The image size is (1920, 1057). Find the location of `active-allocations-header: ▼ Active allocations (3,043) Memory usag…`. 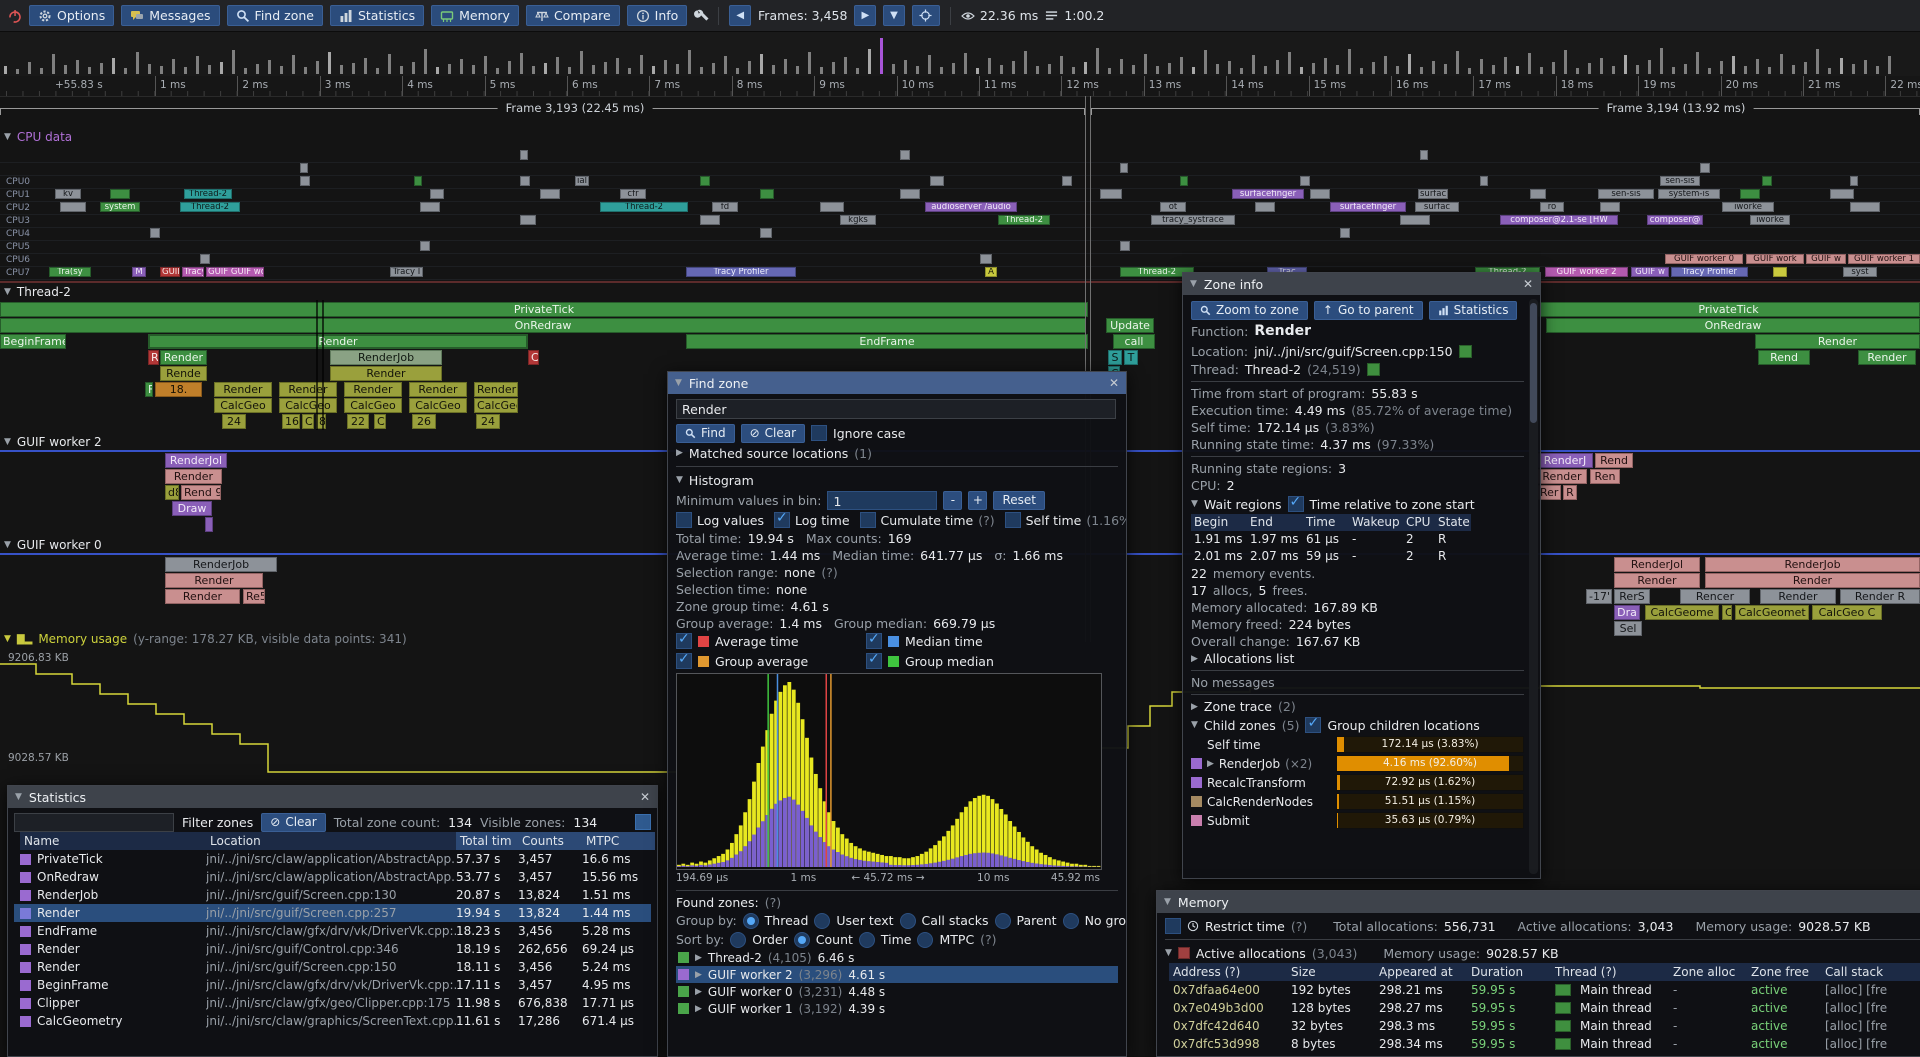

active-allocations-header: ▼ Active allocations (3,043) Memory usag… is located at coordinates (1362, 953).